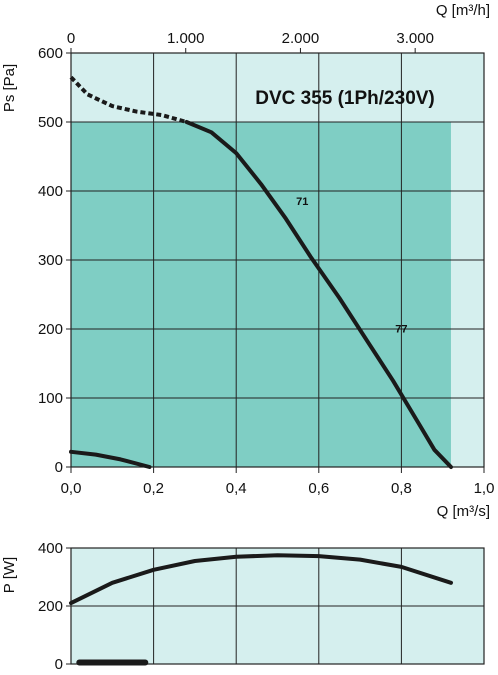 This screenshot has width=498, height=675. What do you see at coordinates (153, 488) in the screenshot?
I see `x-tick-label: 0,2` at bounding box center [153, 488].